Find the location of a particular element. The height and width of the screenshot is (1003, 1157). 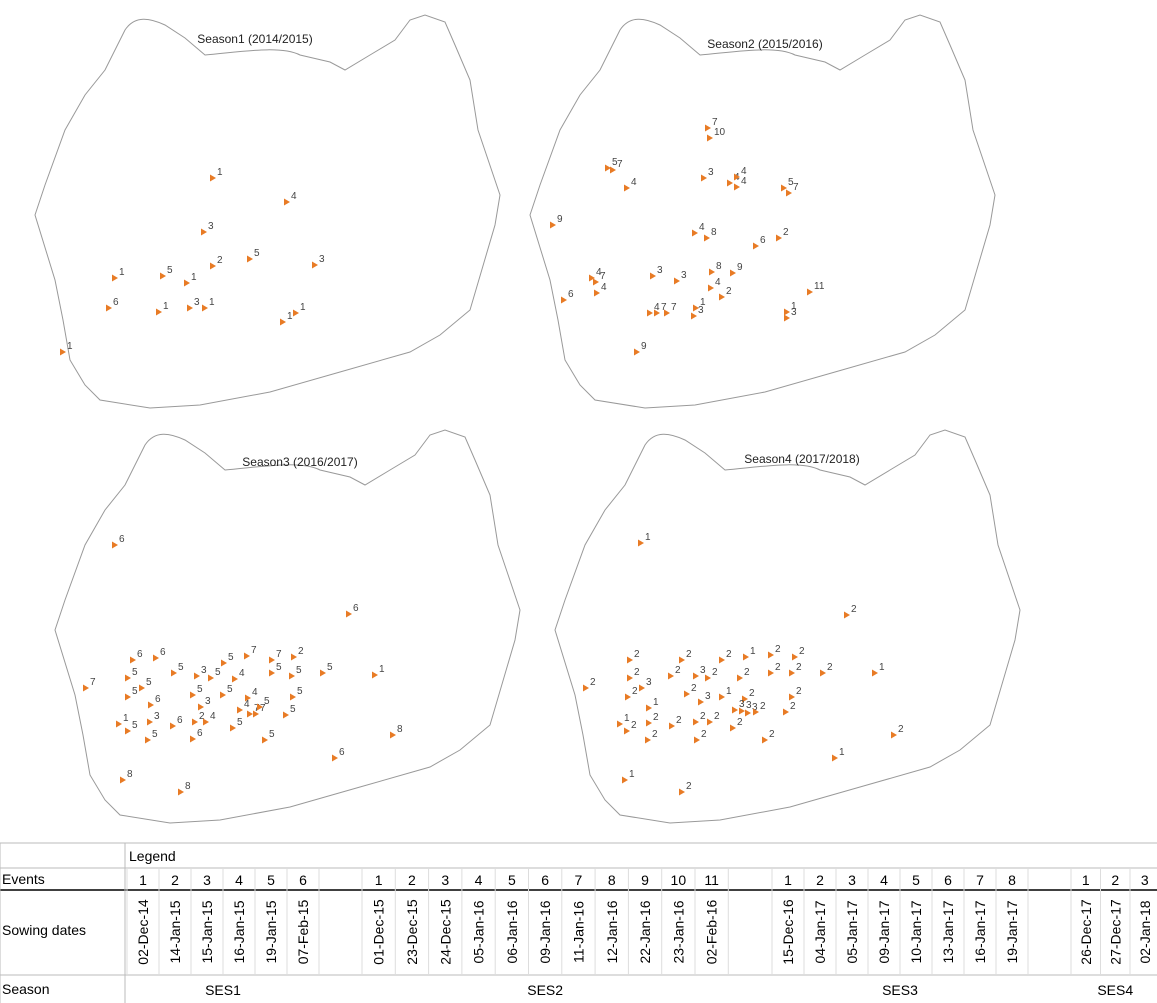

sowing-date: 01-Dec-15 is located at coordinates (379, 932).